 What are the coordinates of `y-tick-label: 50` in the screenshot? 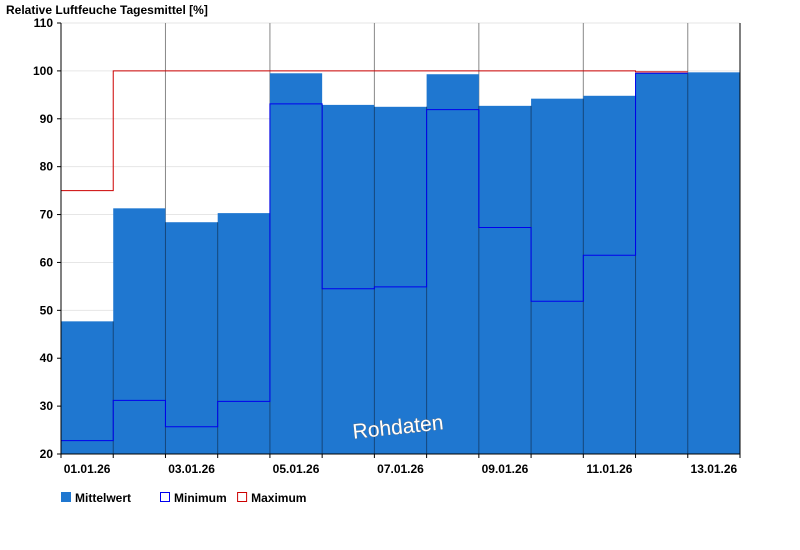 It's located at (47, 310).